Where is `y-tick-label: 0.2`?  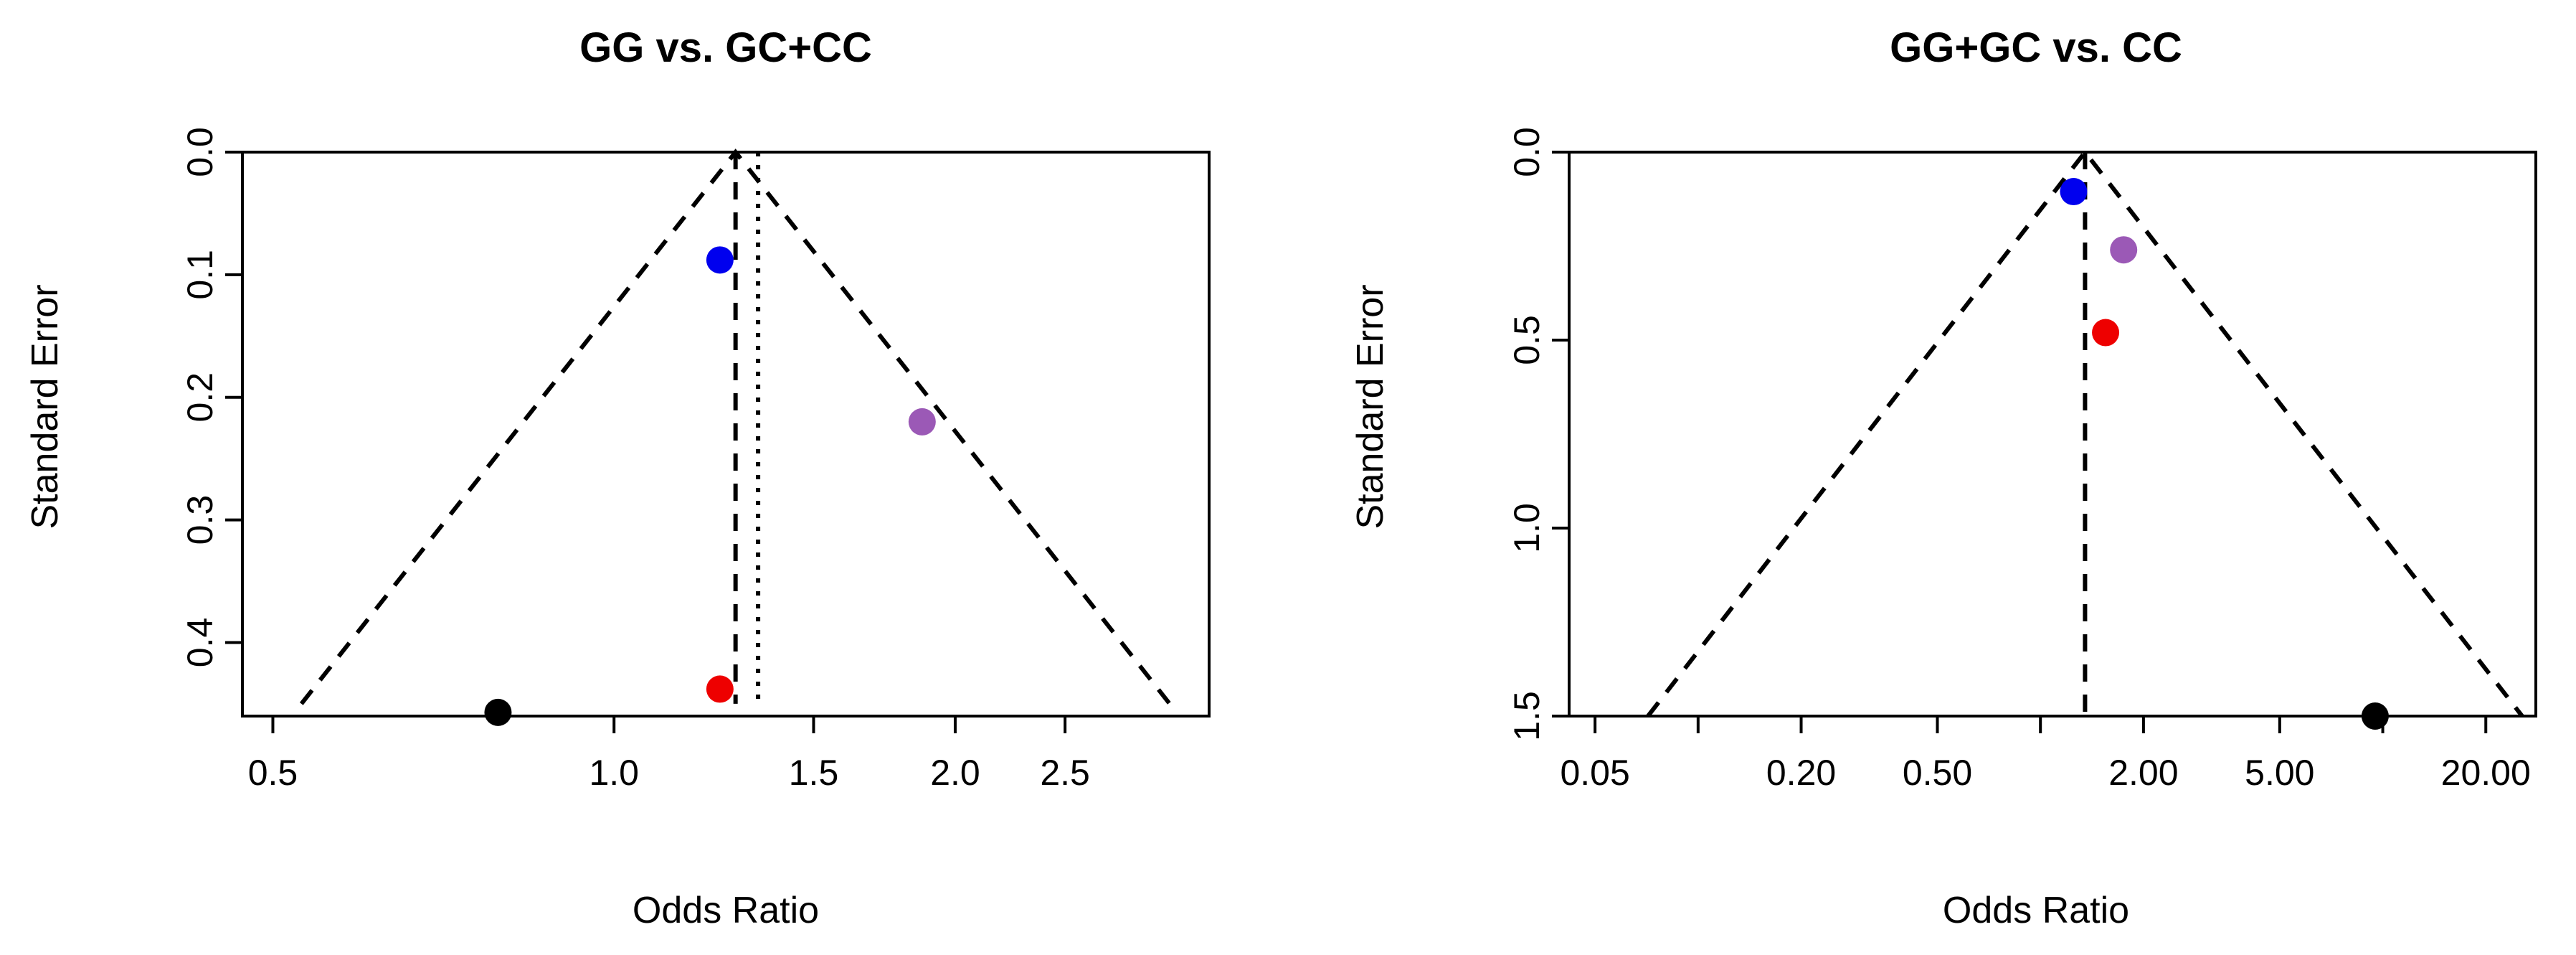
y-tick-label: 0.2 is located at coordinates (200, 397).